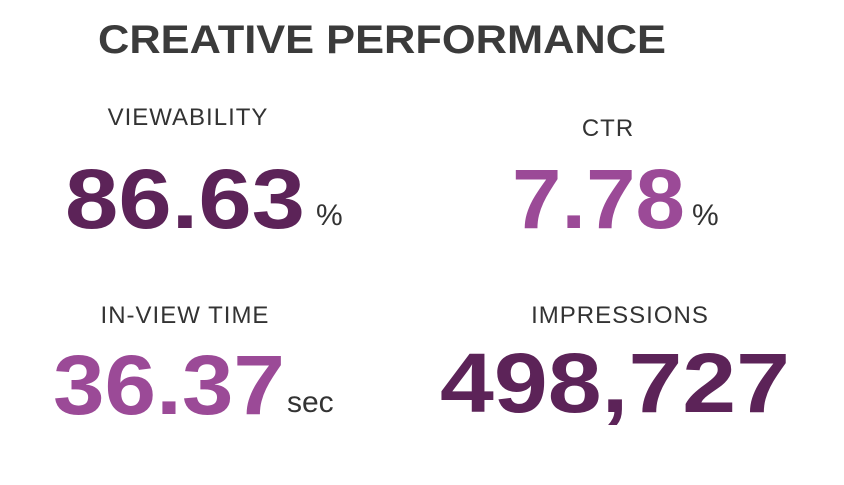 Image resolution: width=844 pixels, height=485 pixels. I want to click on metric-value: 498,727, so click(615, 383).